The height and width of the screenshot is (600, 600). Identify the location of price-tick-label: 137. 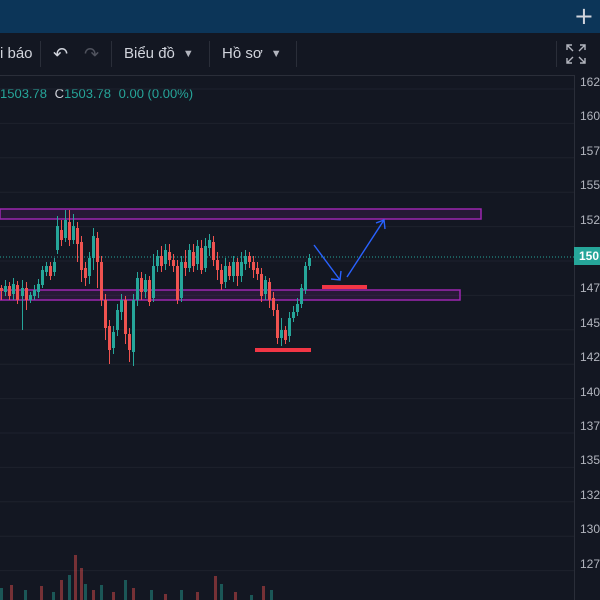
(590, 426).